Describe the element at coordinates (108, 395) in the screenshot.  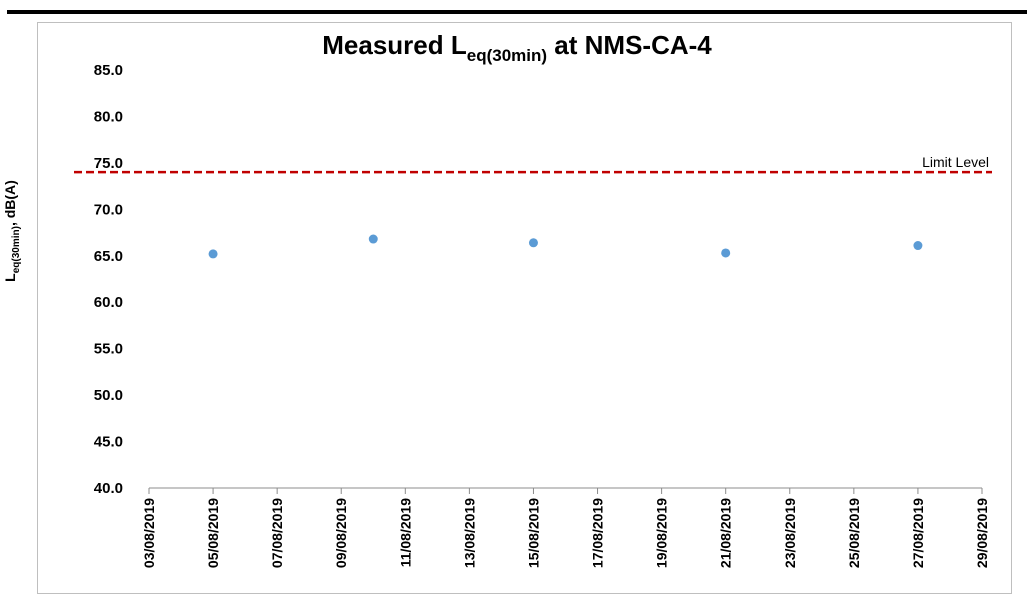
I see `y-tick-label: 50.0` at that location.